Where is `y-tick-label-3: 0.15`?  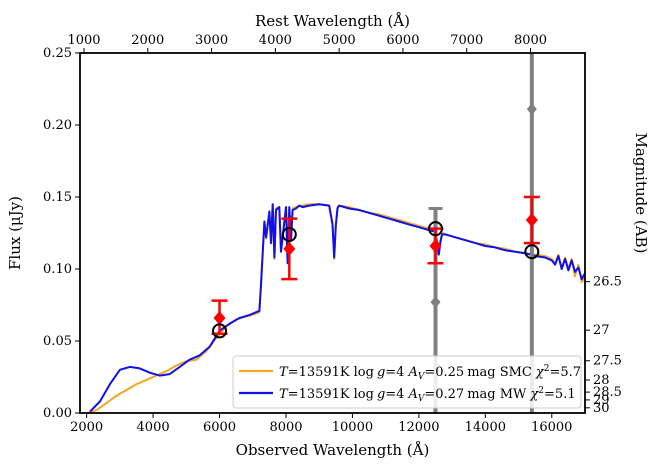
y-tick-label-3: 0.15 is located at coordinates (57, 197).